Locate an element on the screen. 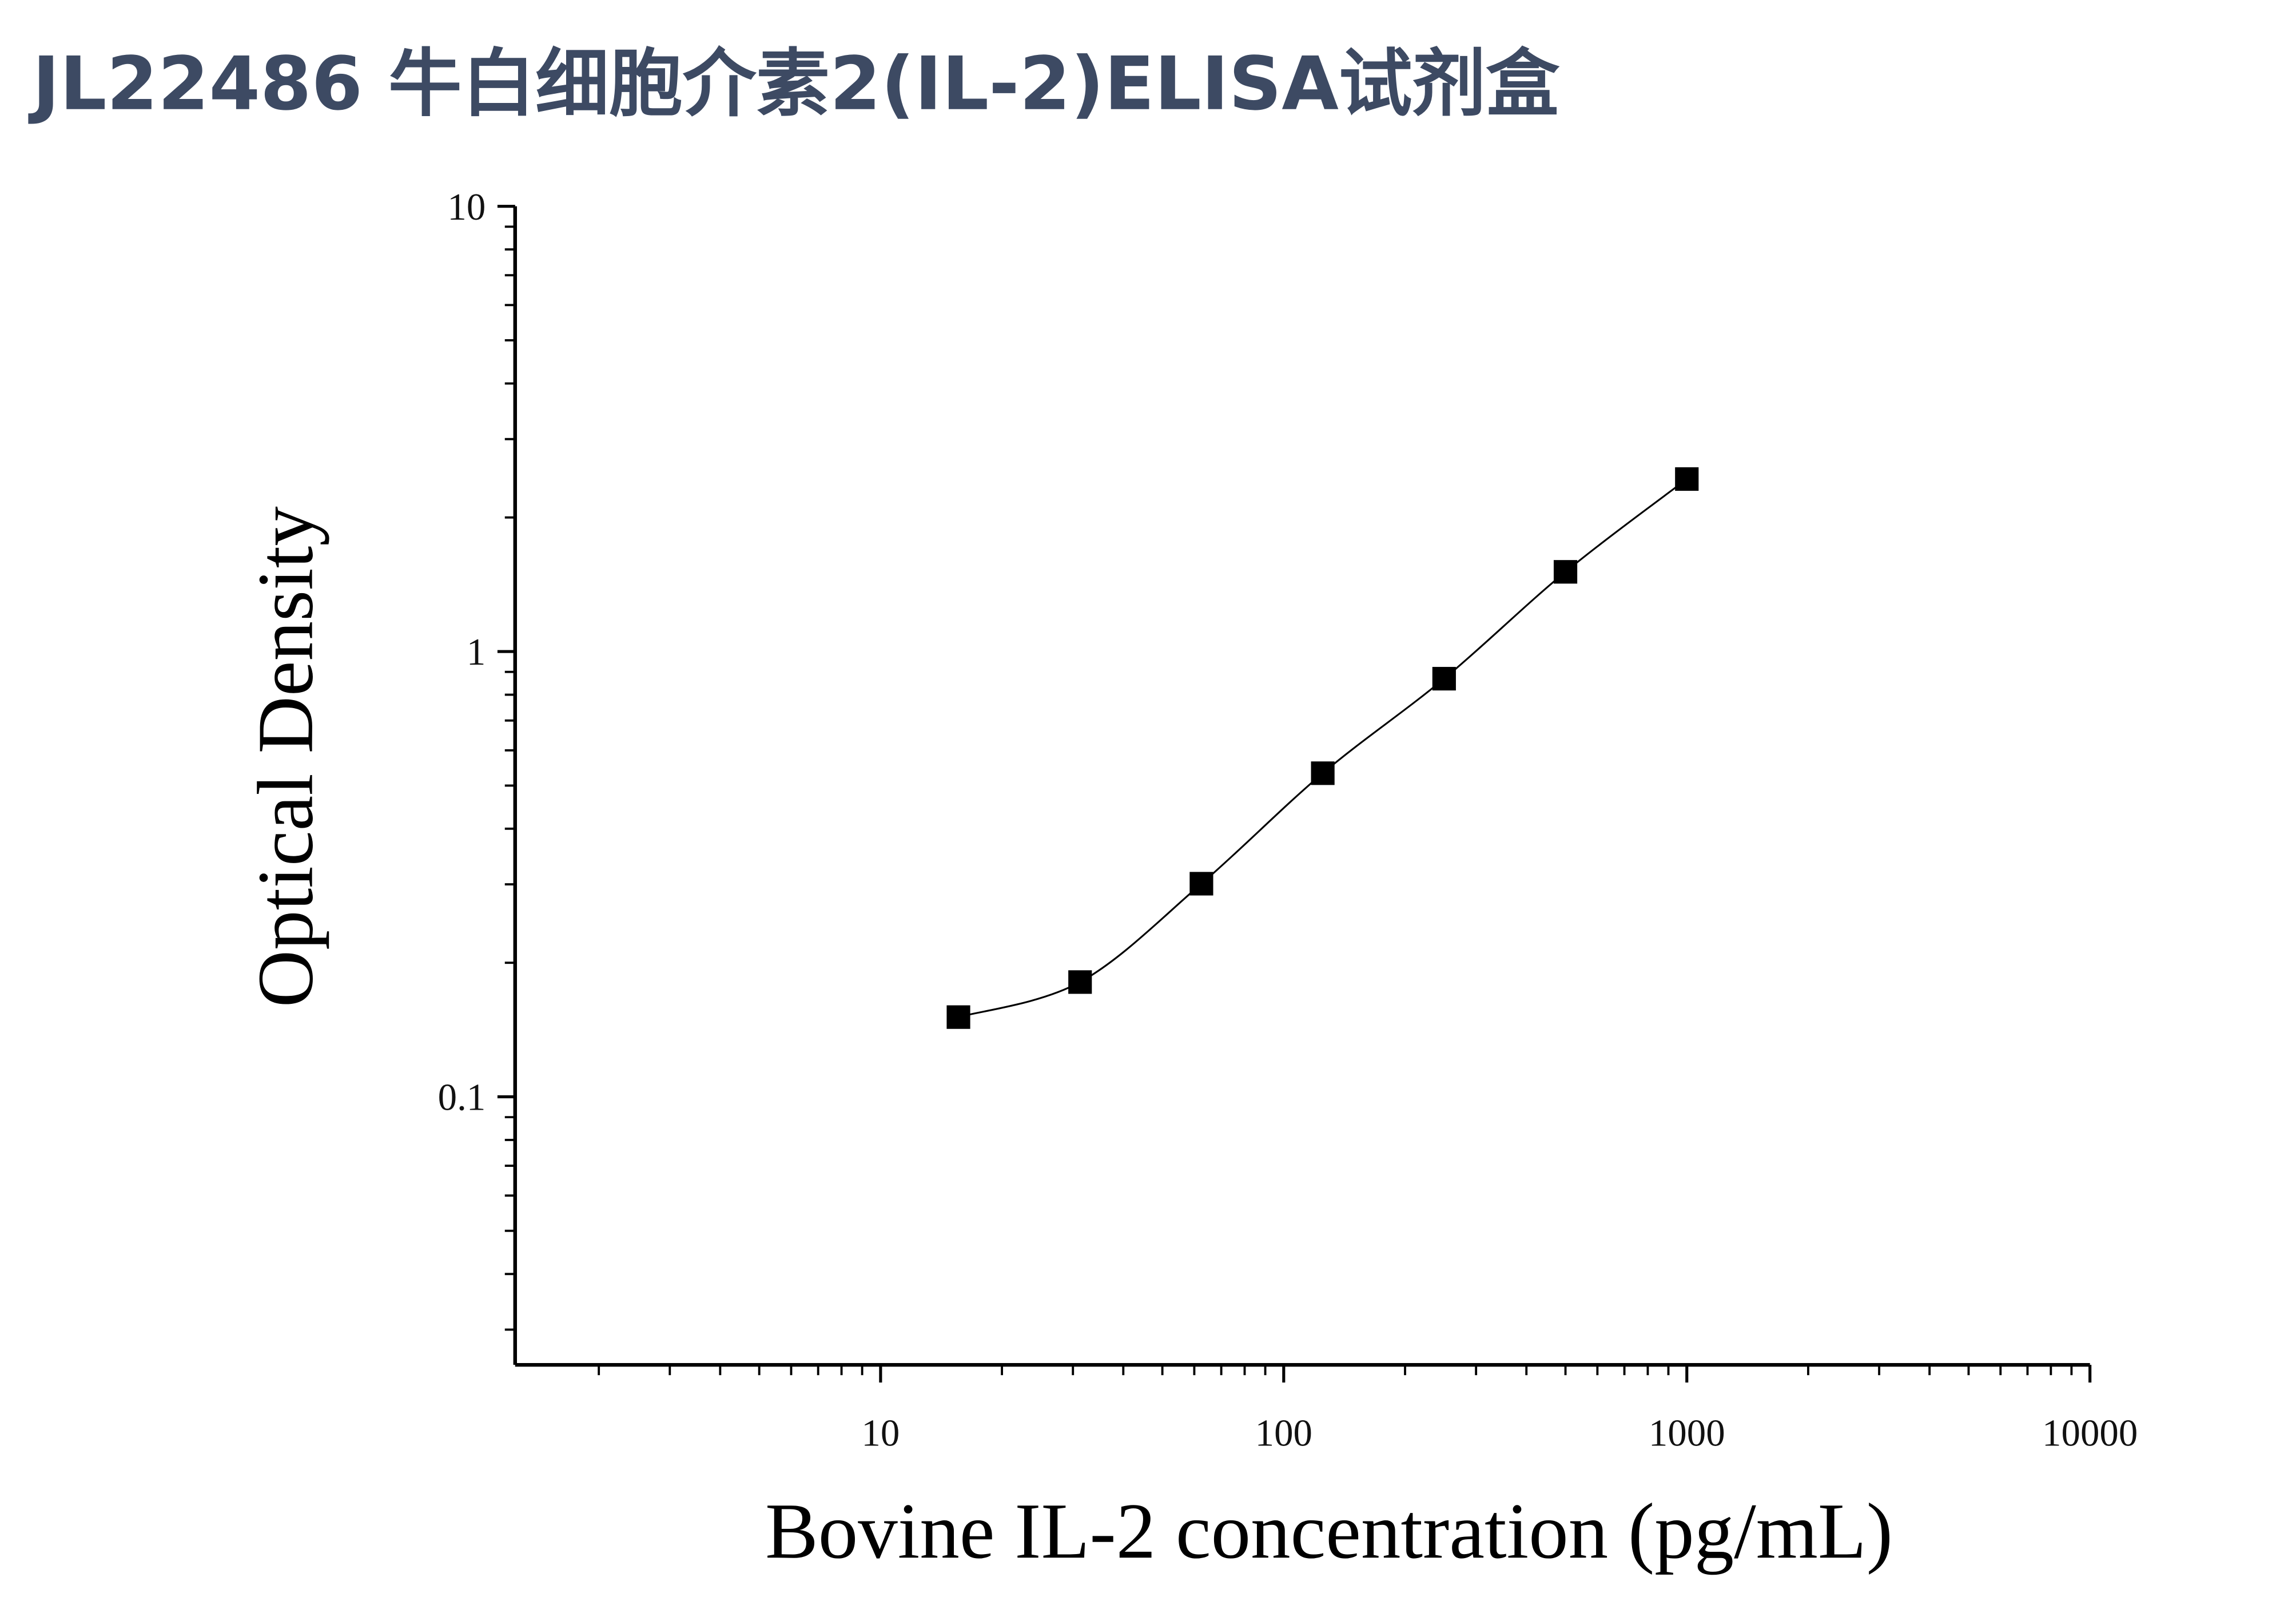 The height and width of the screenshot is (1605, 2296). x-axis-label: Bovine IL-2 concentration (pg/mL) is located at coordinates (1329, 1531).